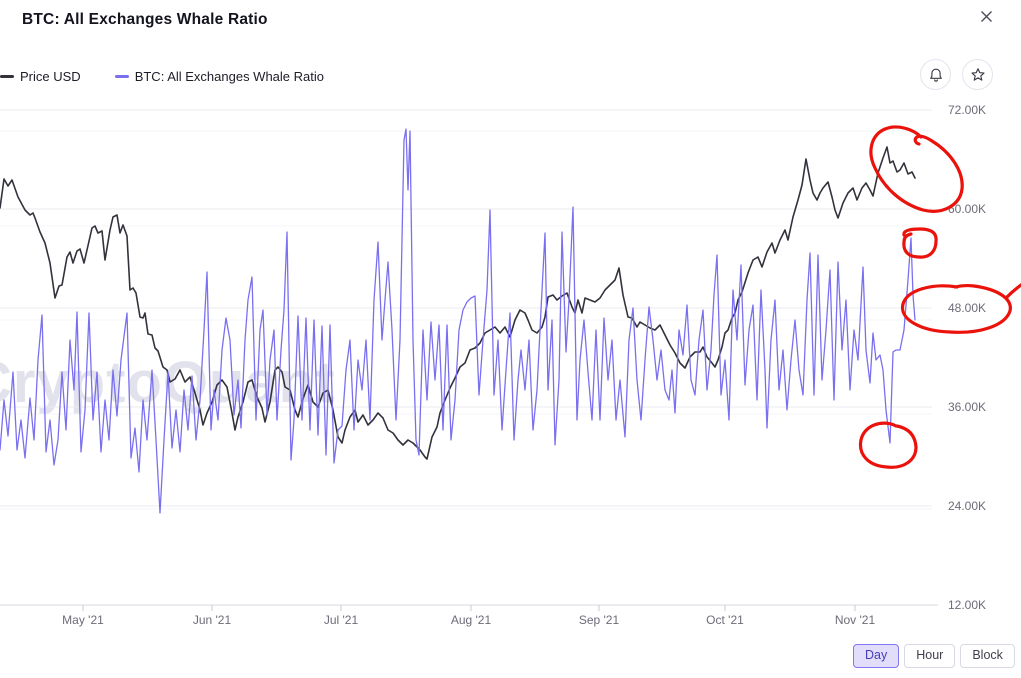 The height and width of the screenshot is (678, 1021). Describe the element at coordinates (967, 110) in the screenshot. I see `y-axis-label: 72.00K` at that location.